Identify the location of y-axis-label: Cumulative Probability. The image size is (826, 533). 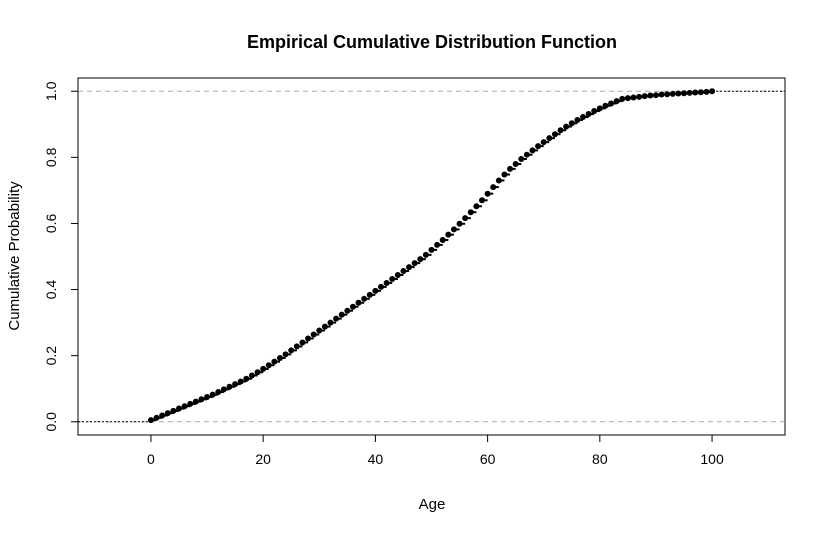
(14, 256).